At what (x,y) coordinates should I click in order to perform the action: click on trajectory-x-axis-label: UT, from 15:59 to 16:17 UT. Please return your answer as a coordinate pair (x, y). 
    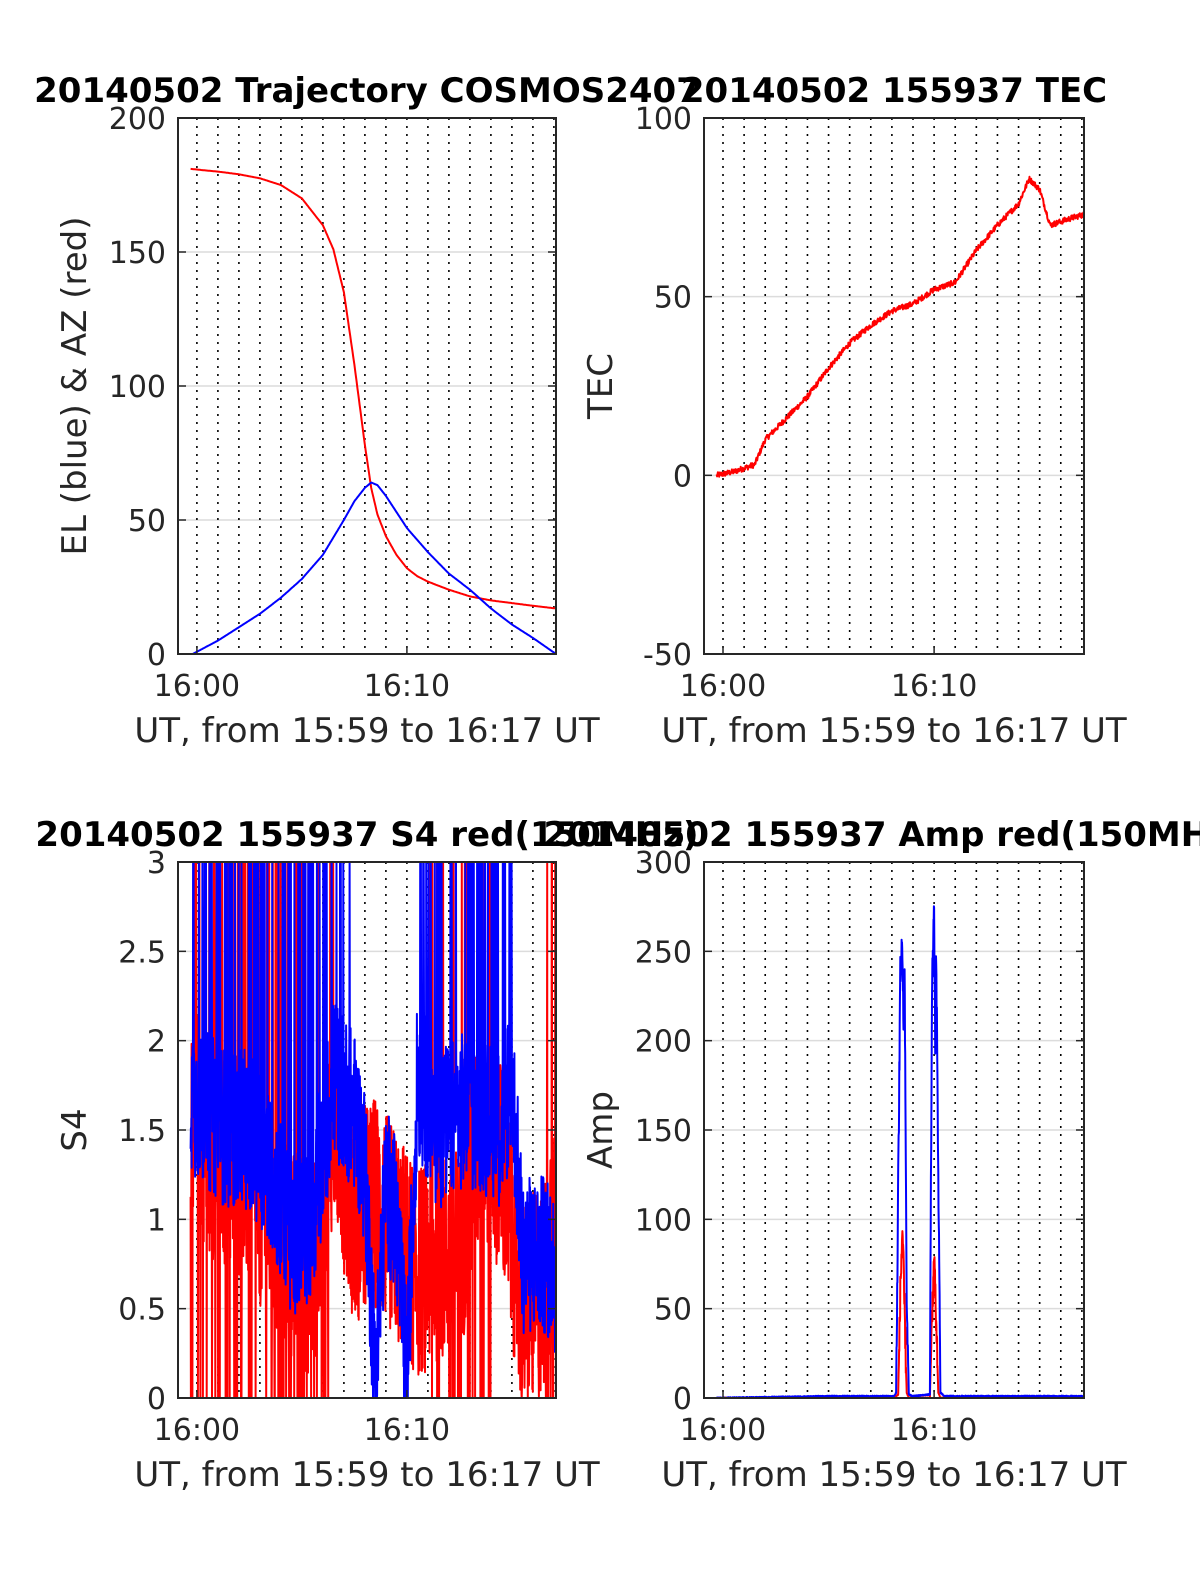
    Looking at the image, I should click on (367, 731).